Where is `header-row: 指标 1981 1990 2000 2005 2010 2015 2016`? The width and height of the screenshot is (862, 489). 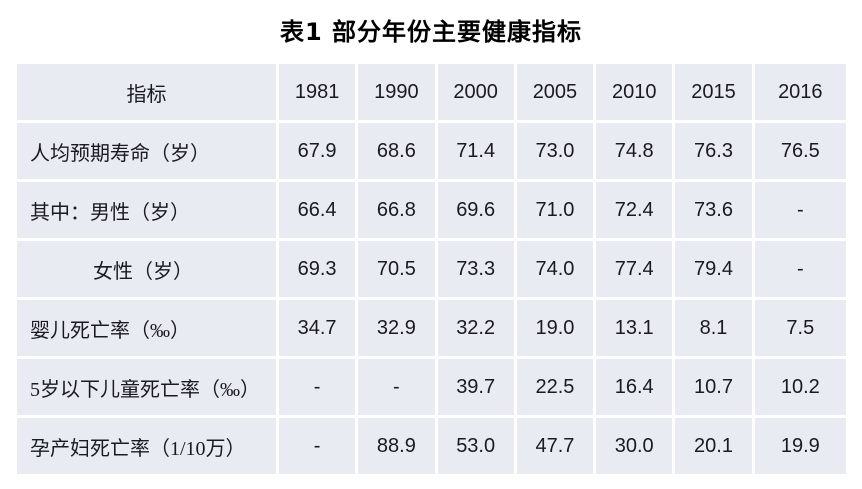 header-row: 指标 1981 1990 2000 2005 2010 2015 2016 is located at coordinates (431, 92).